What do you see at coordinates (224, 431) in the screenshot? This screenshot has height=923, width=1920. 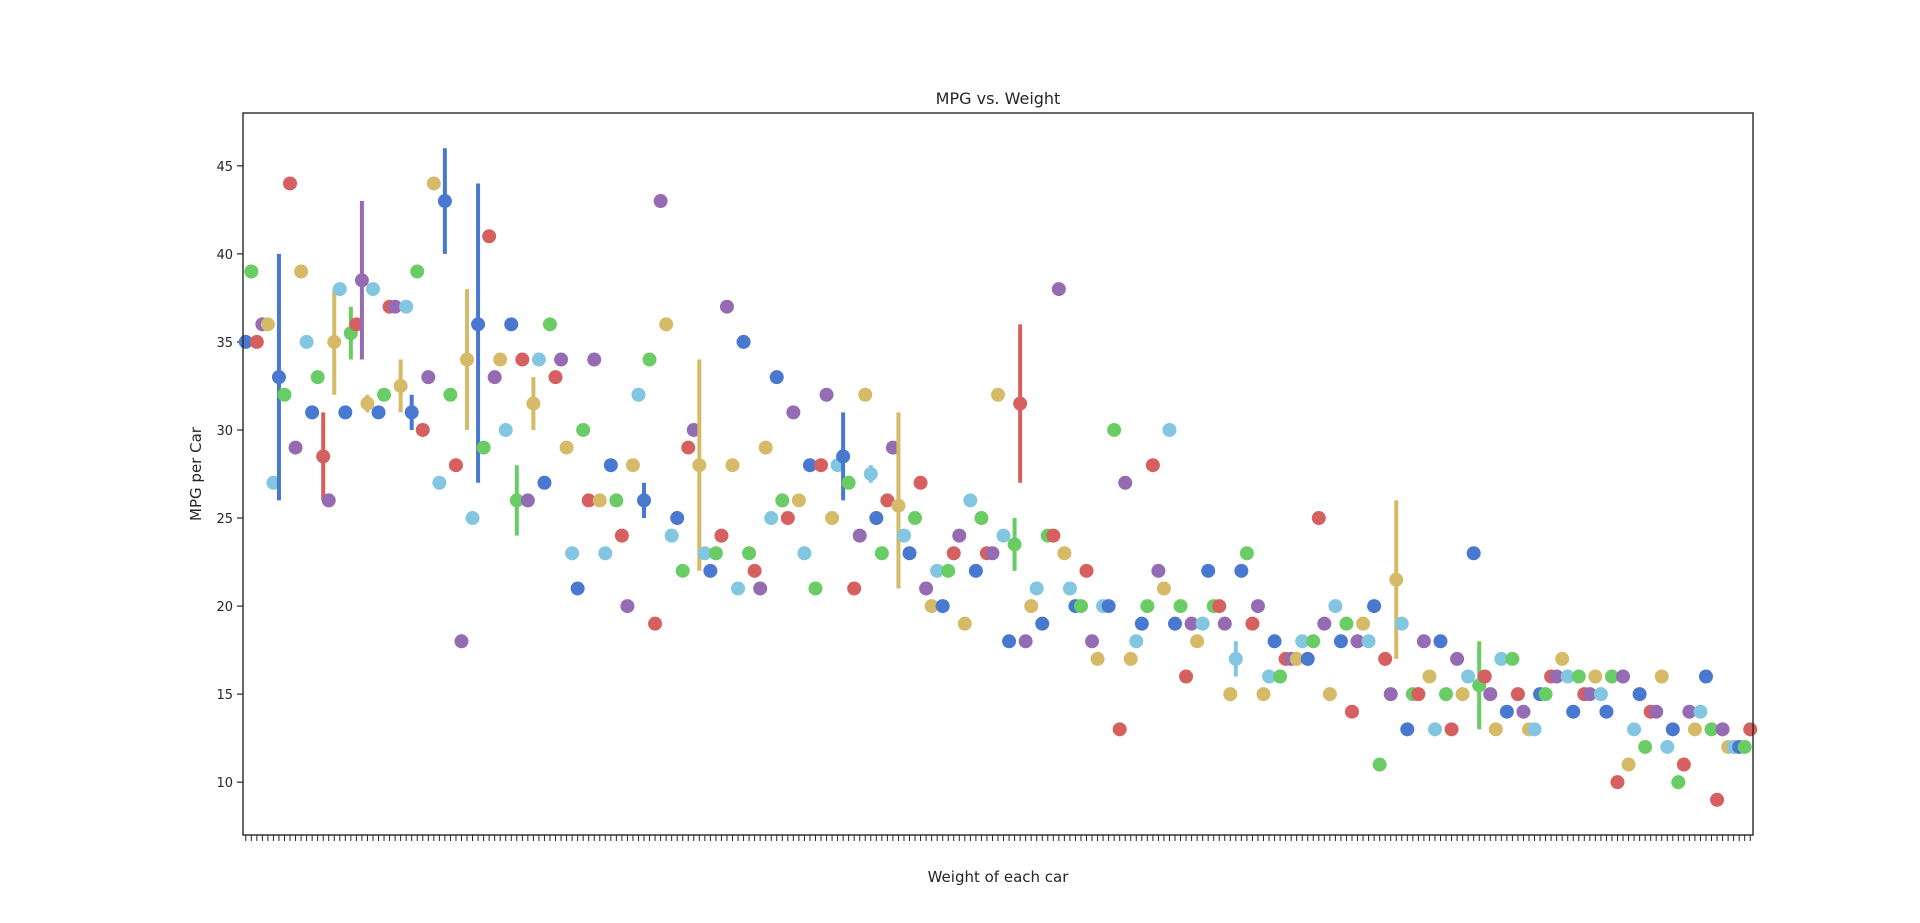 I see `y-tick-label: 30` at bounding box center [224, 431].